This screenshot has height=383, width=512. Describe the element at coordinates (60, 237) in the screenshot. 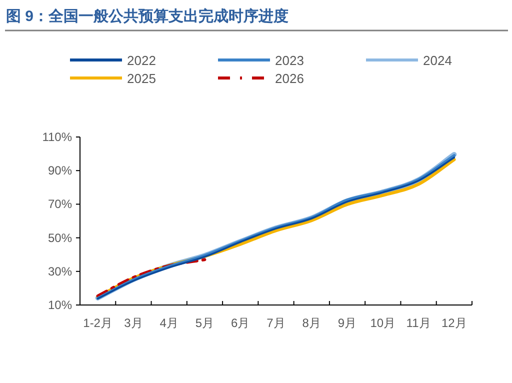

I see `y-tick-label: 50%` at that location.